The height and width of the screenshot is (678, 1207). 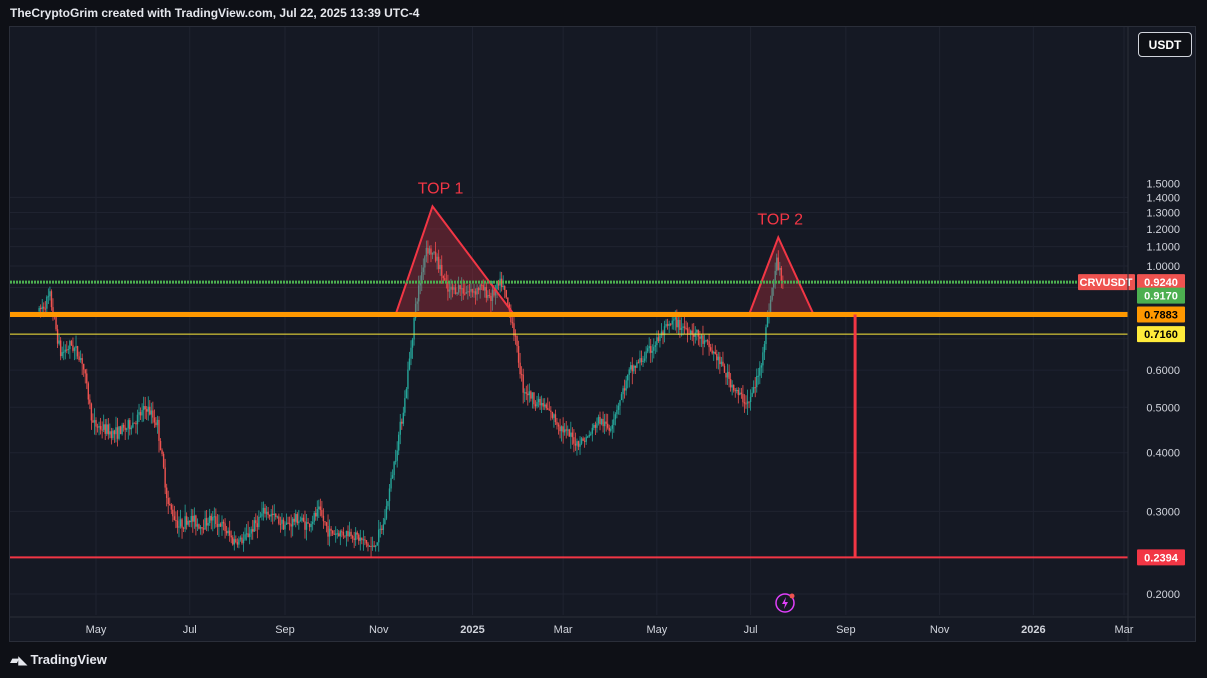 What do you see at coordinates (1163, 408) in the screenshot?
I see `y-tick-label: 0.5000` at bounding box center [1163, 408].